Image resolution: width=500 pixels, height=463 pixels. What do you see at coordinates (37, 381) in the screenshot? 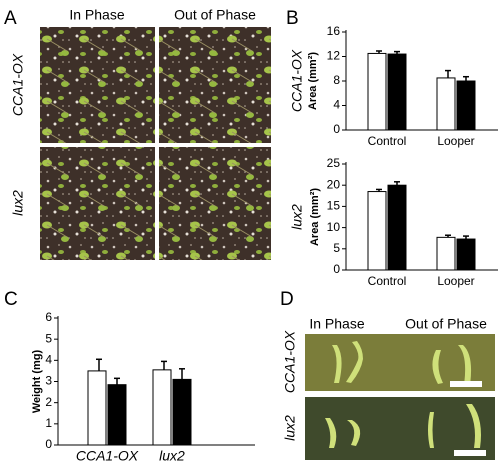
I see `y-axis-label: Weight (mg)` at bounding box center [37, 381].